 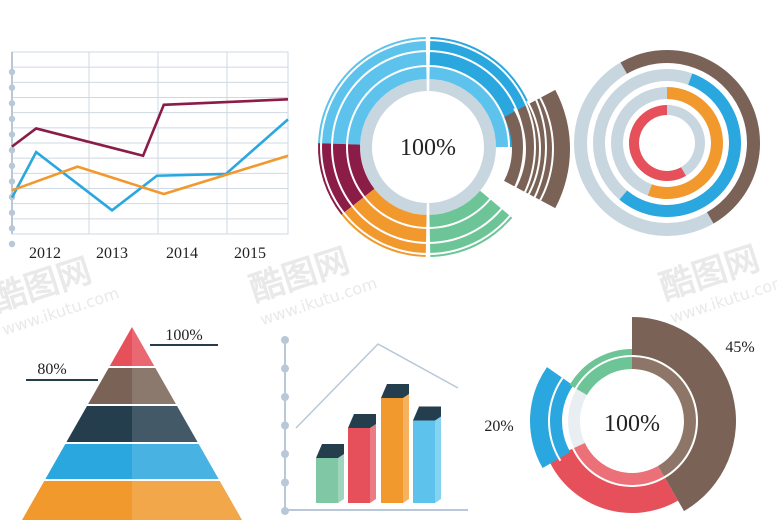 What do you see at coordinates (250, 253) in the screenshot?
I see `x-tick-label: 2015` at bounding box center [250, 253].